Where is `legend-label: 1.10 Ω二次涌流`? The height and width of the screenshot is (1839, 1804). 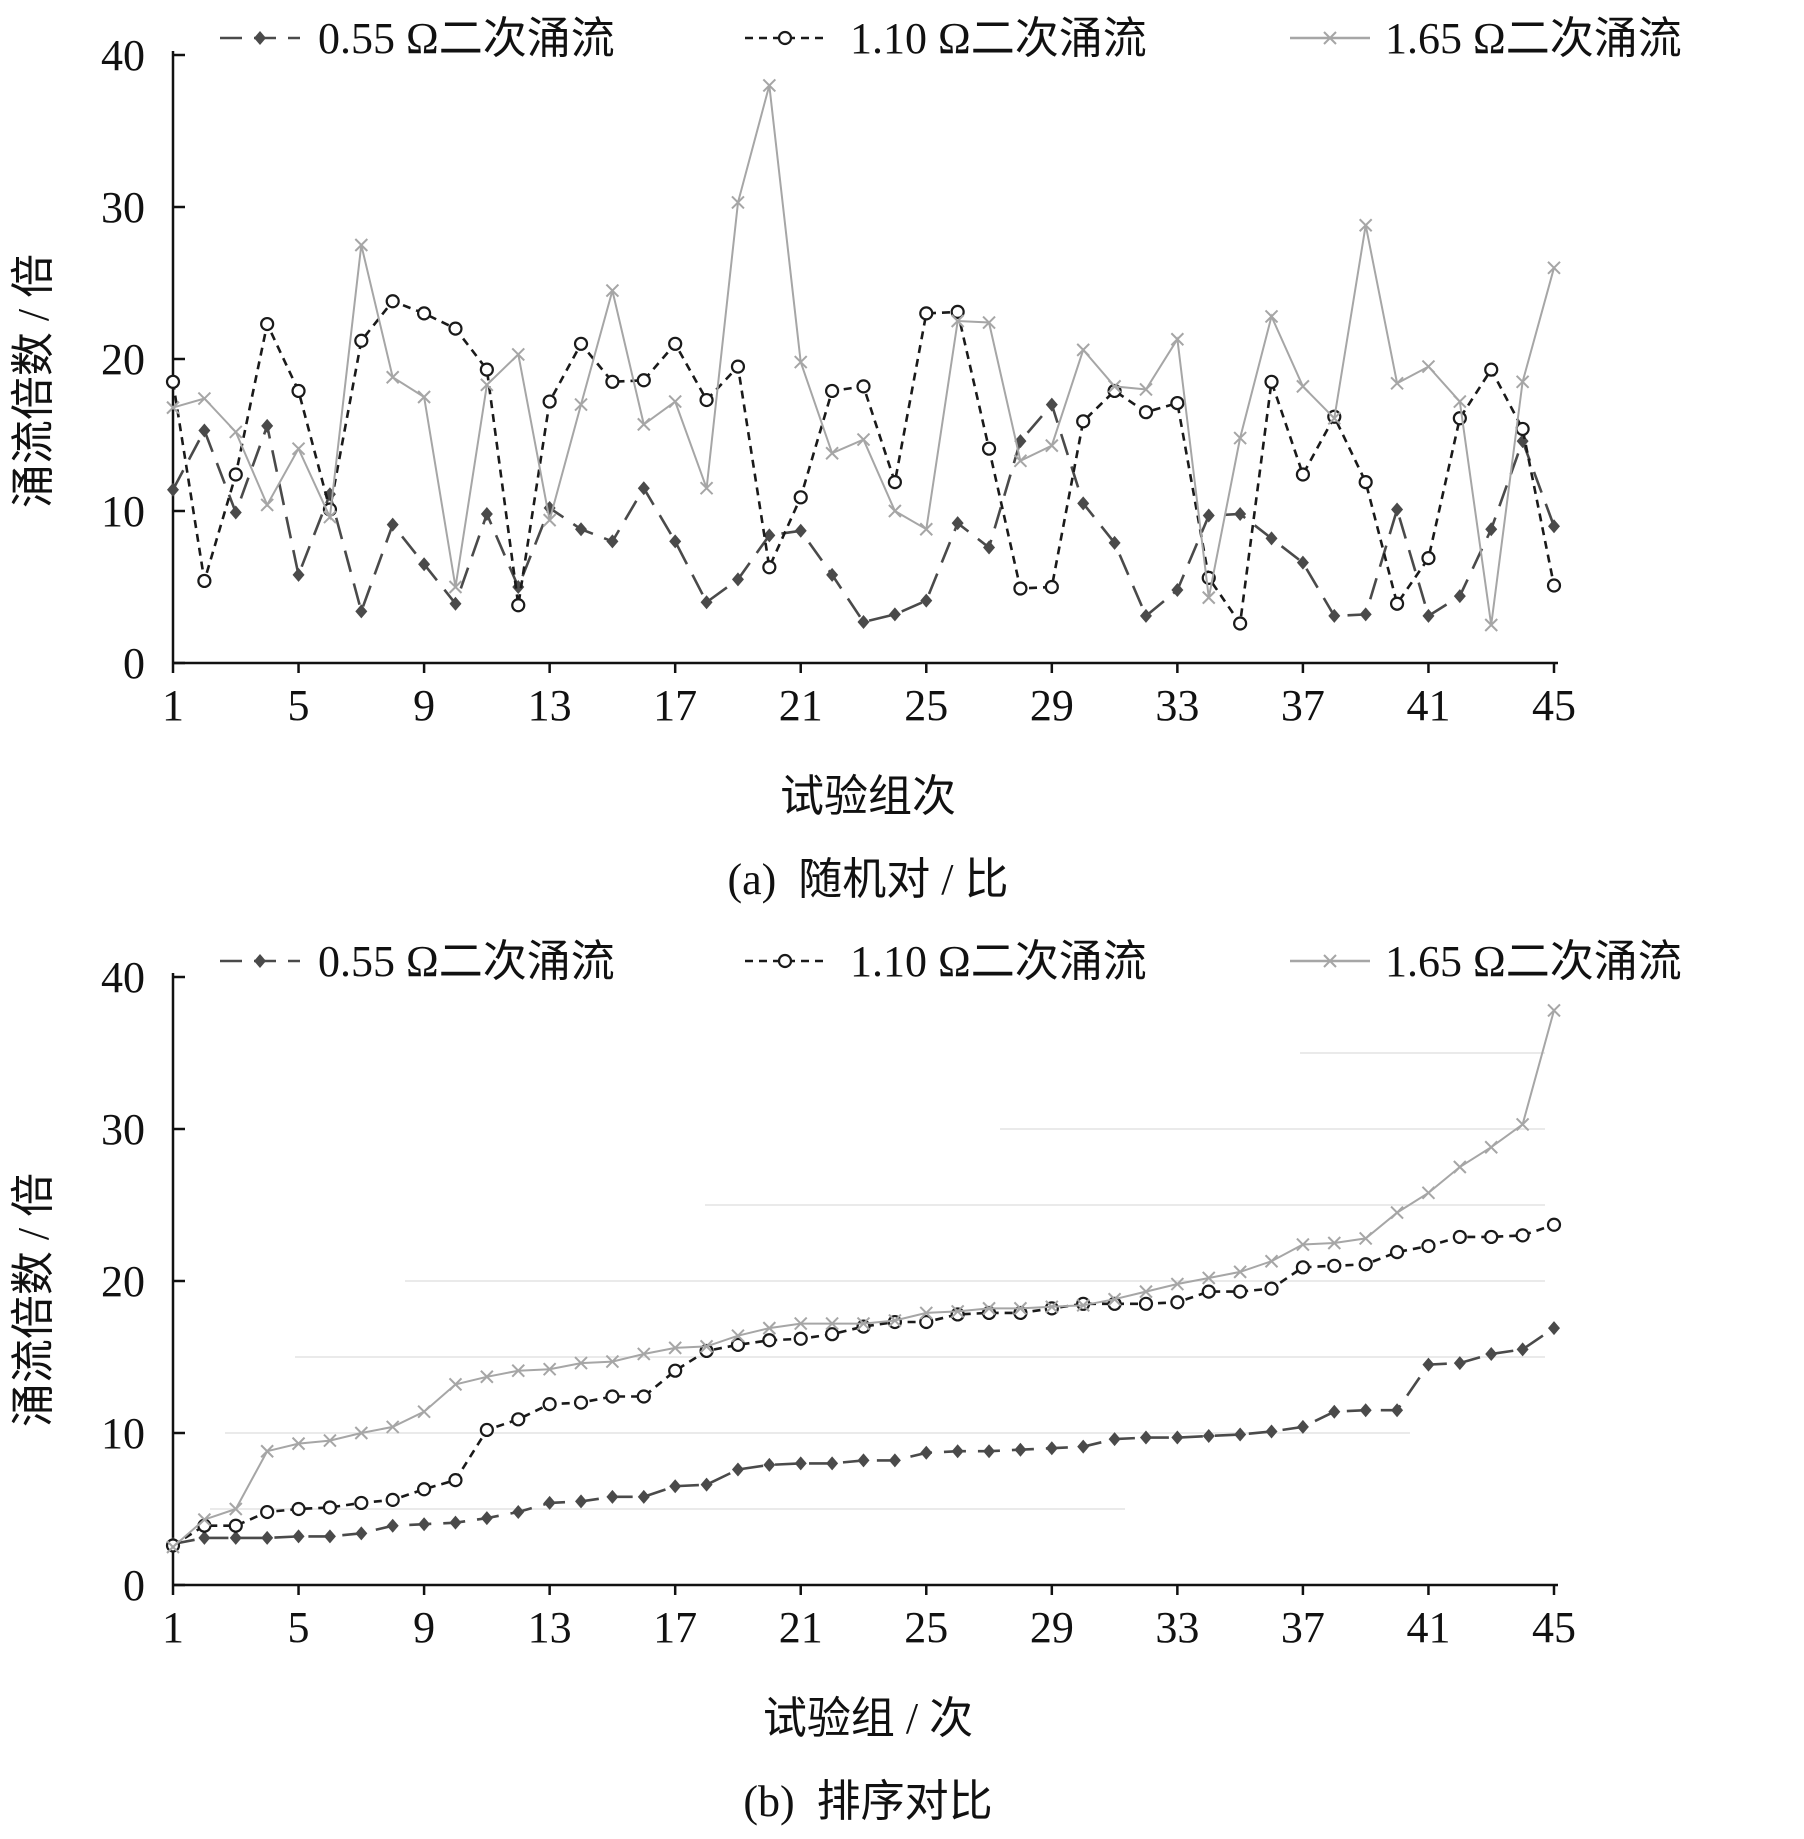 legend-label: 1.10 Ω二次涌流 is located at coordinates (998, 38).